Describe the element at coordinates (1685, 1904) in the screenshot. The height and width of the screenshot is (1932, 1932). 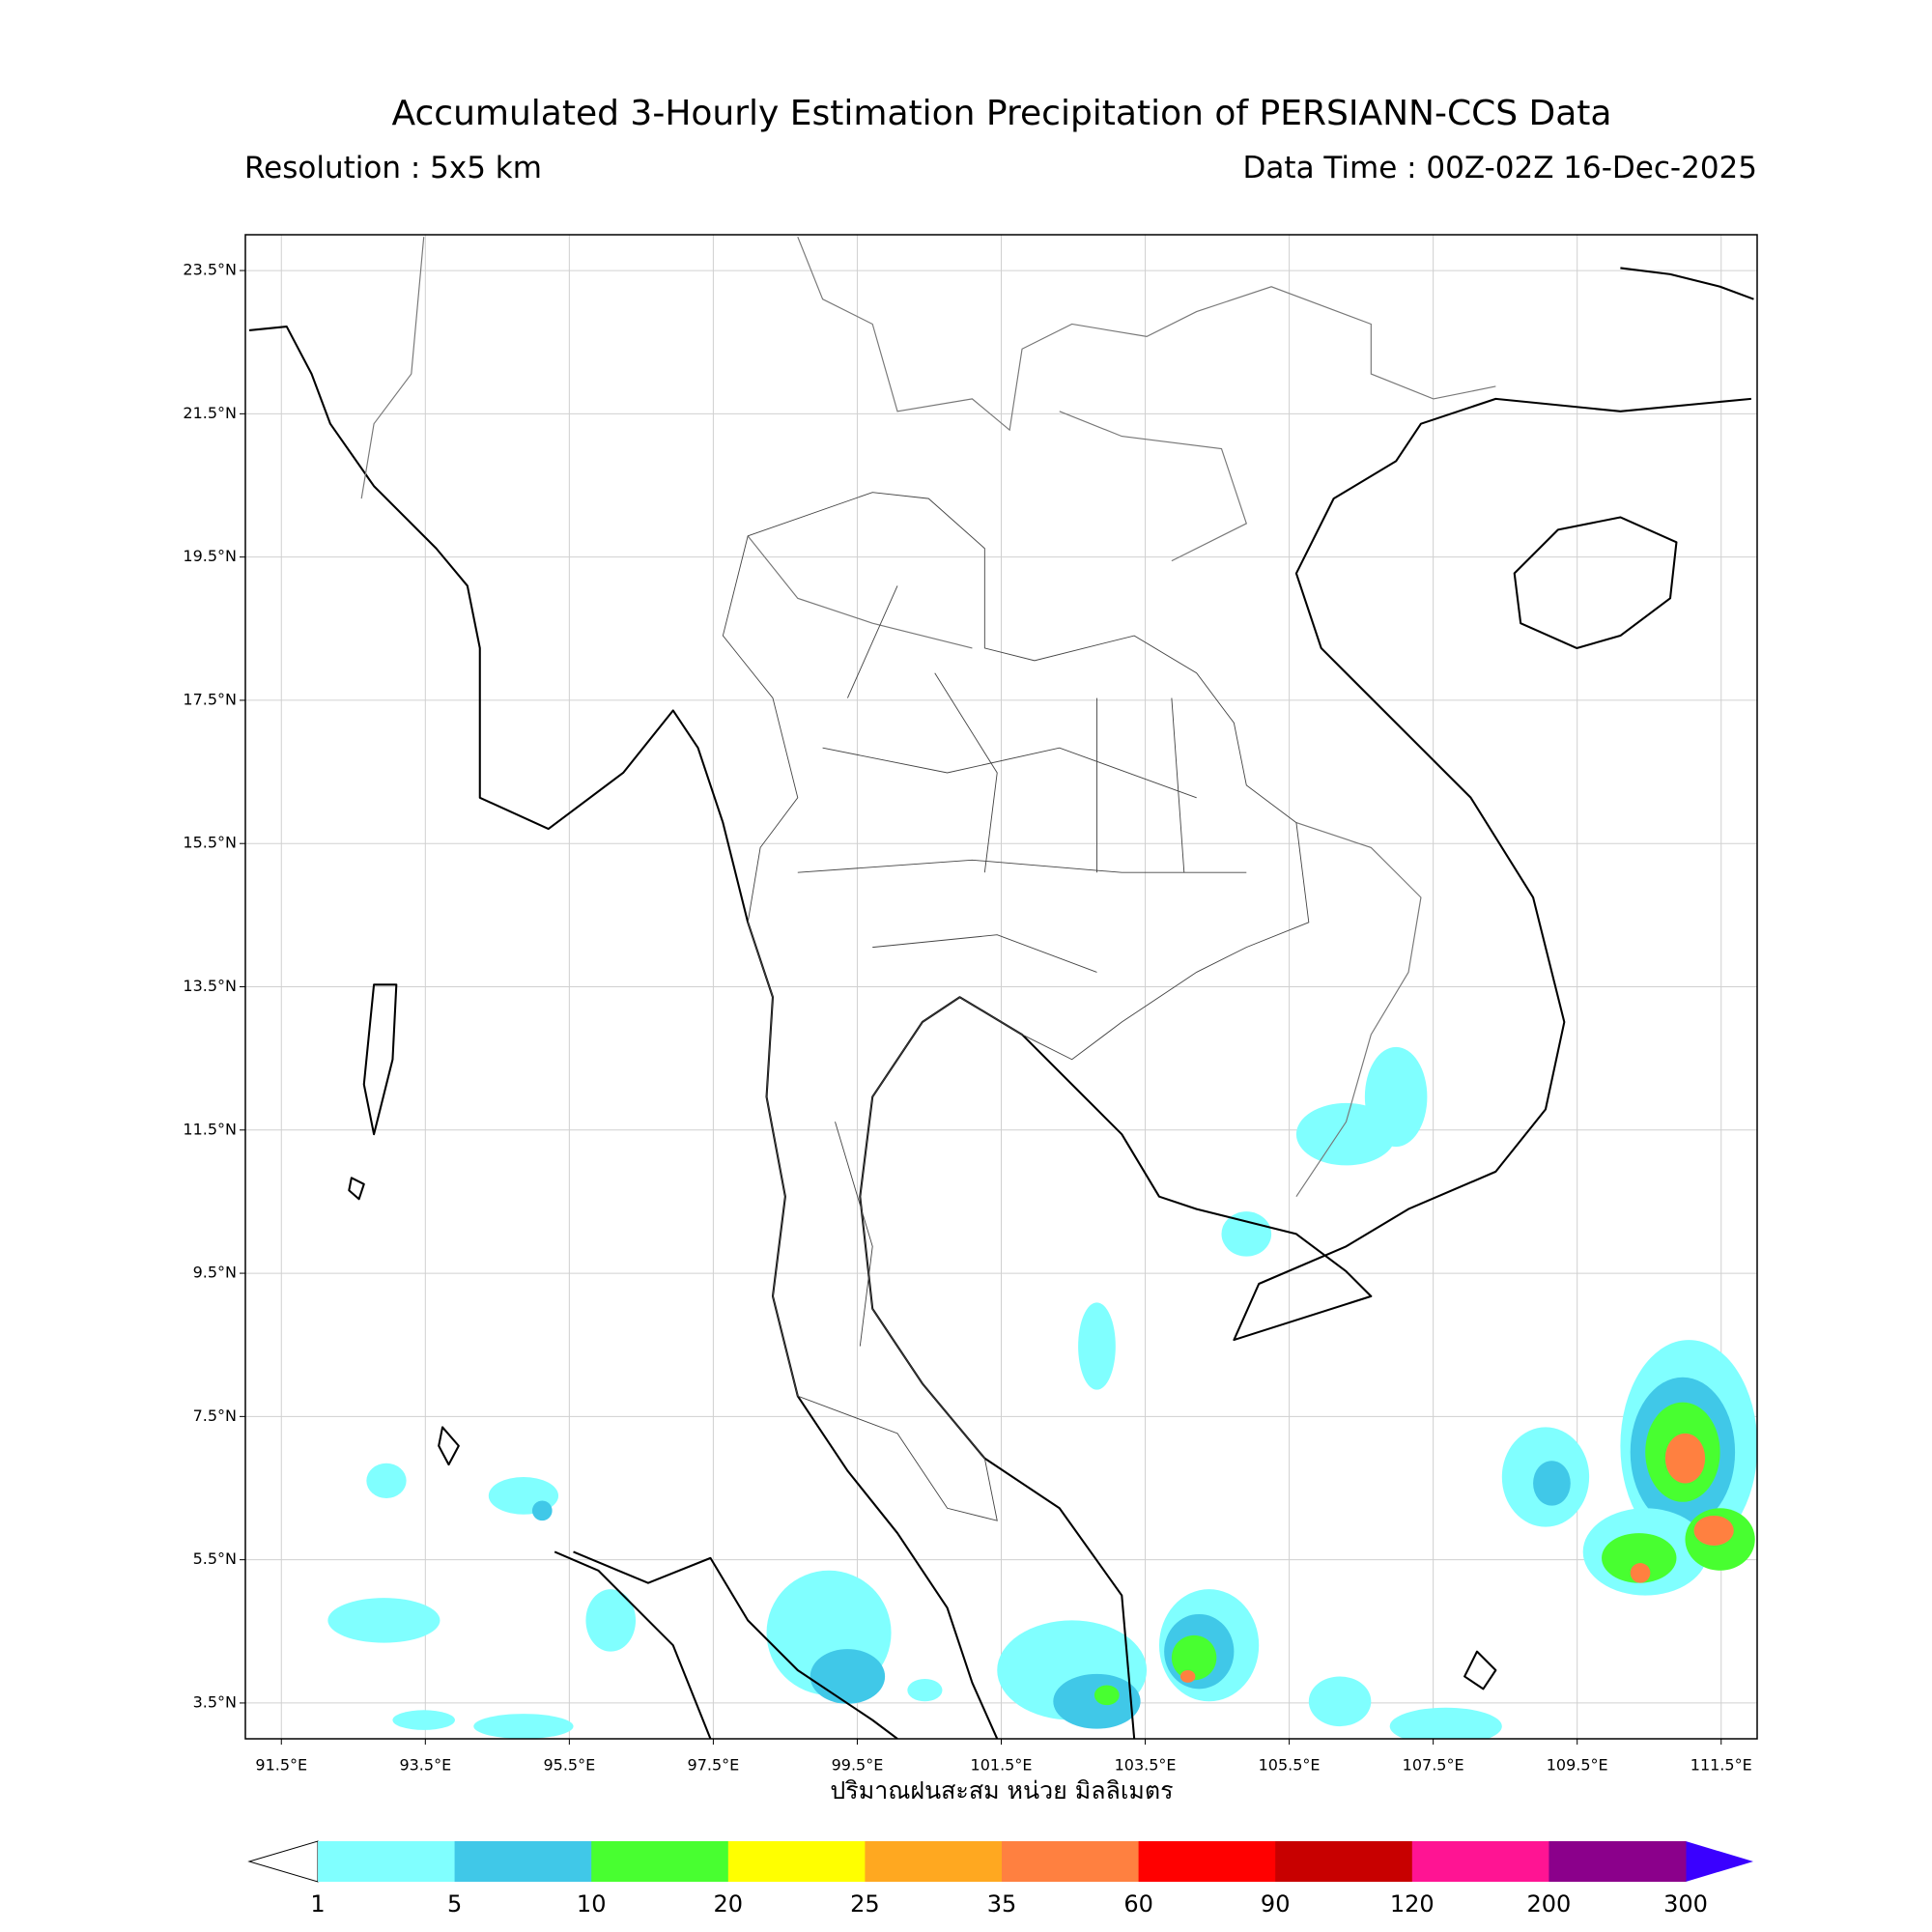
I see `colorbar-tick-label: 300` at that location.